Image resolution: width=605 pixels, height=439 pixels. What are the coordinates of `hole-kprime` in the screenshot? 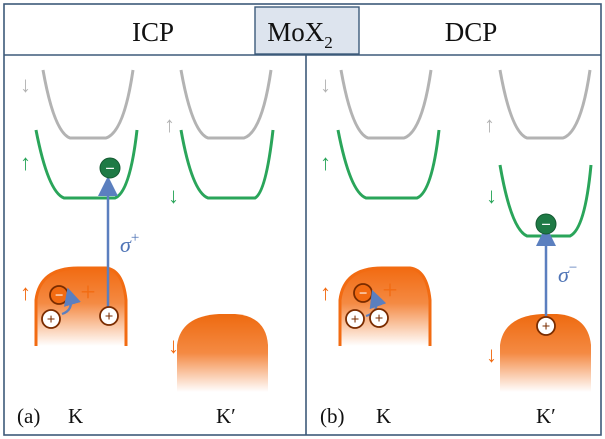 It's located at (546, 326).